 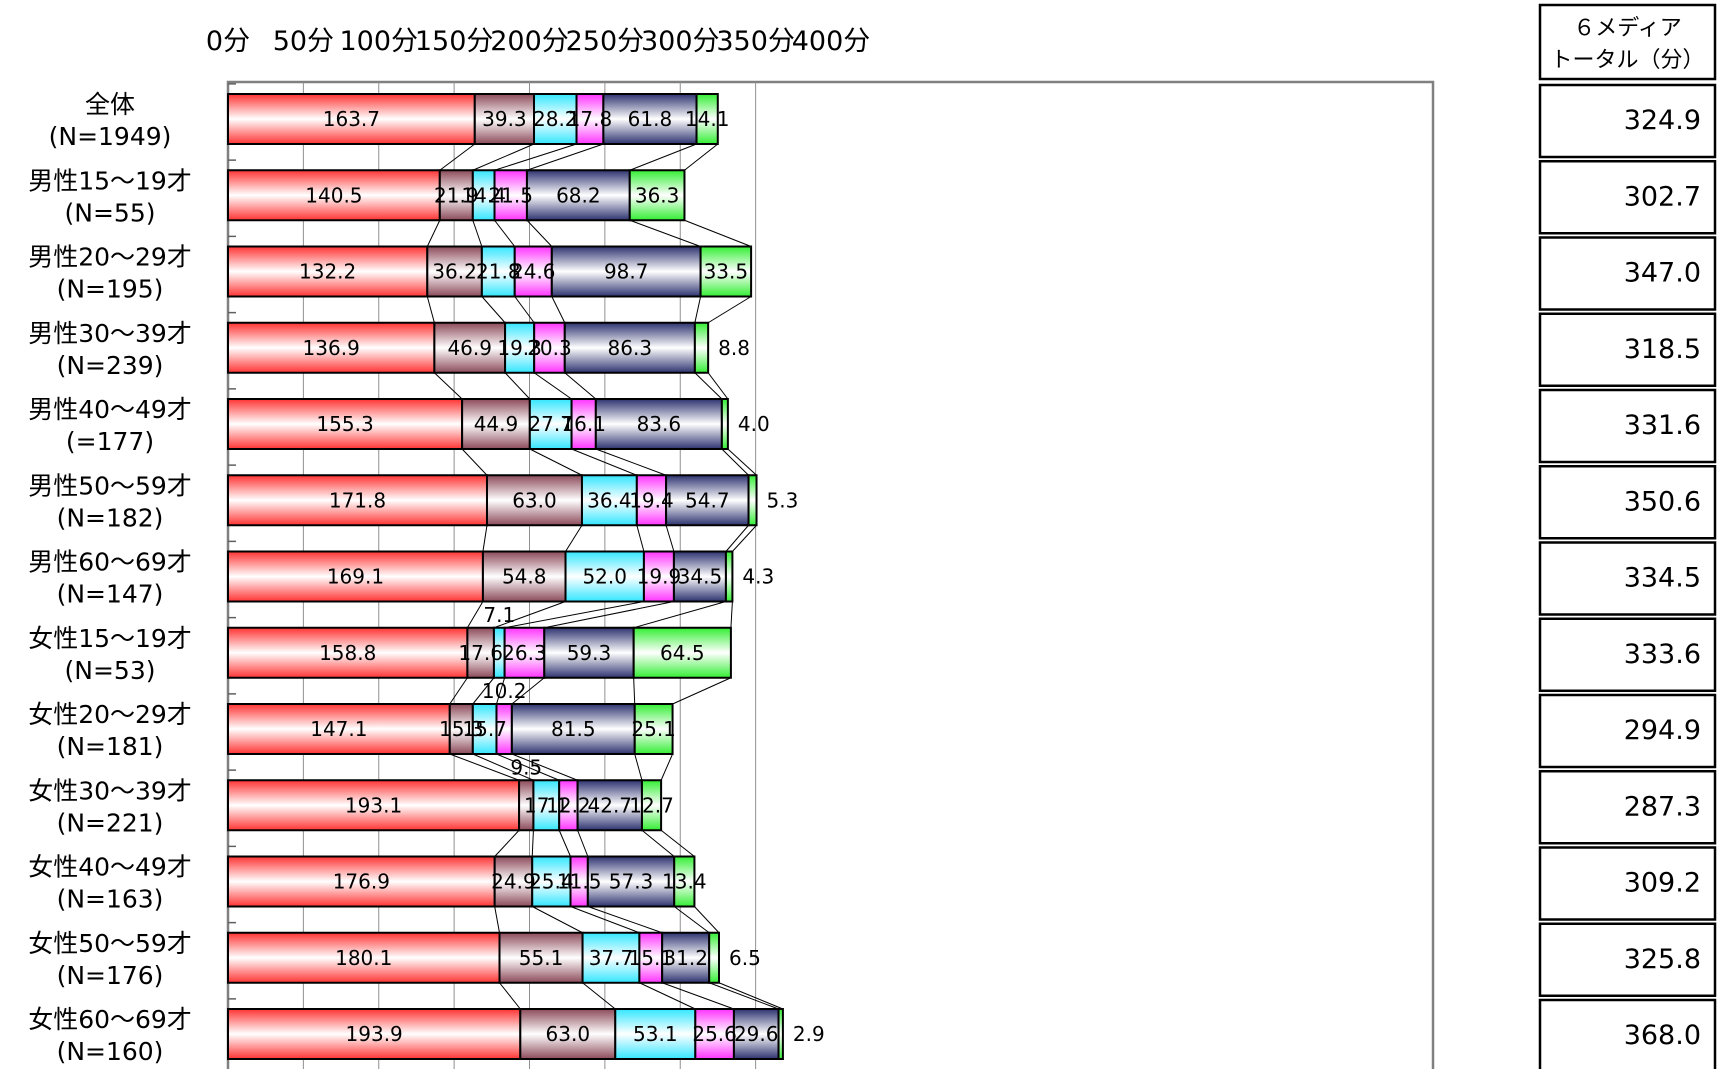 What do you see at coordinates (1662, 959) in the screenshot?
I see `total-value: 325.8` at bounding box center [1662, 959].